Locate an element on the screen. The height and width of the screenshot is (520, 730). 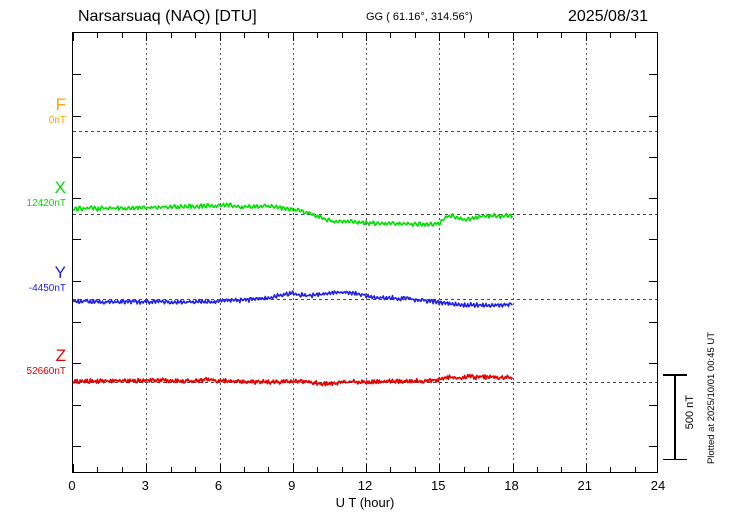
component-baseline-value: 0nT is located at coordinates (57, 120).